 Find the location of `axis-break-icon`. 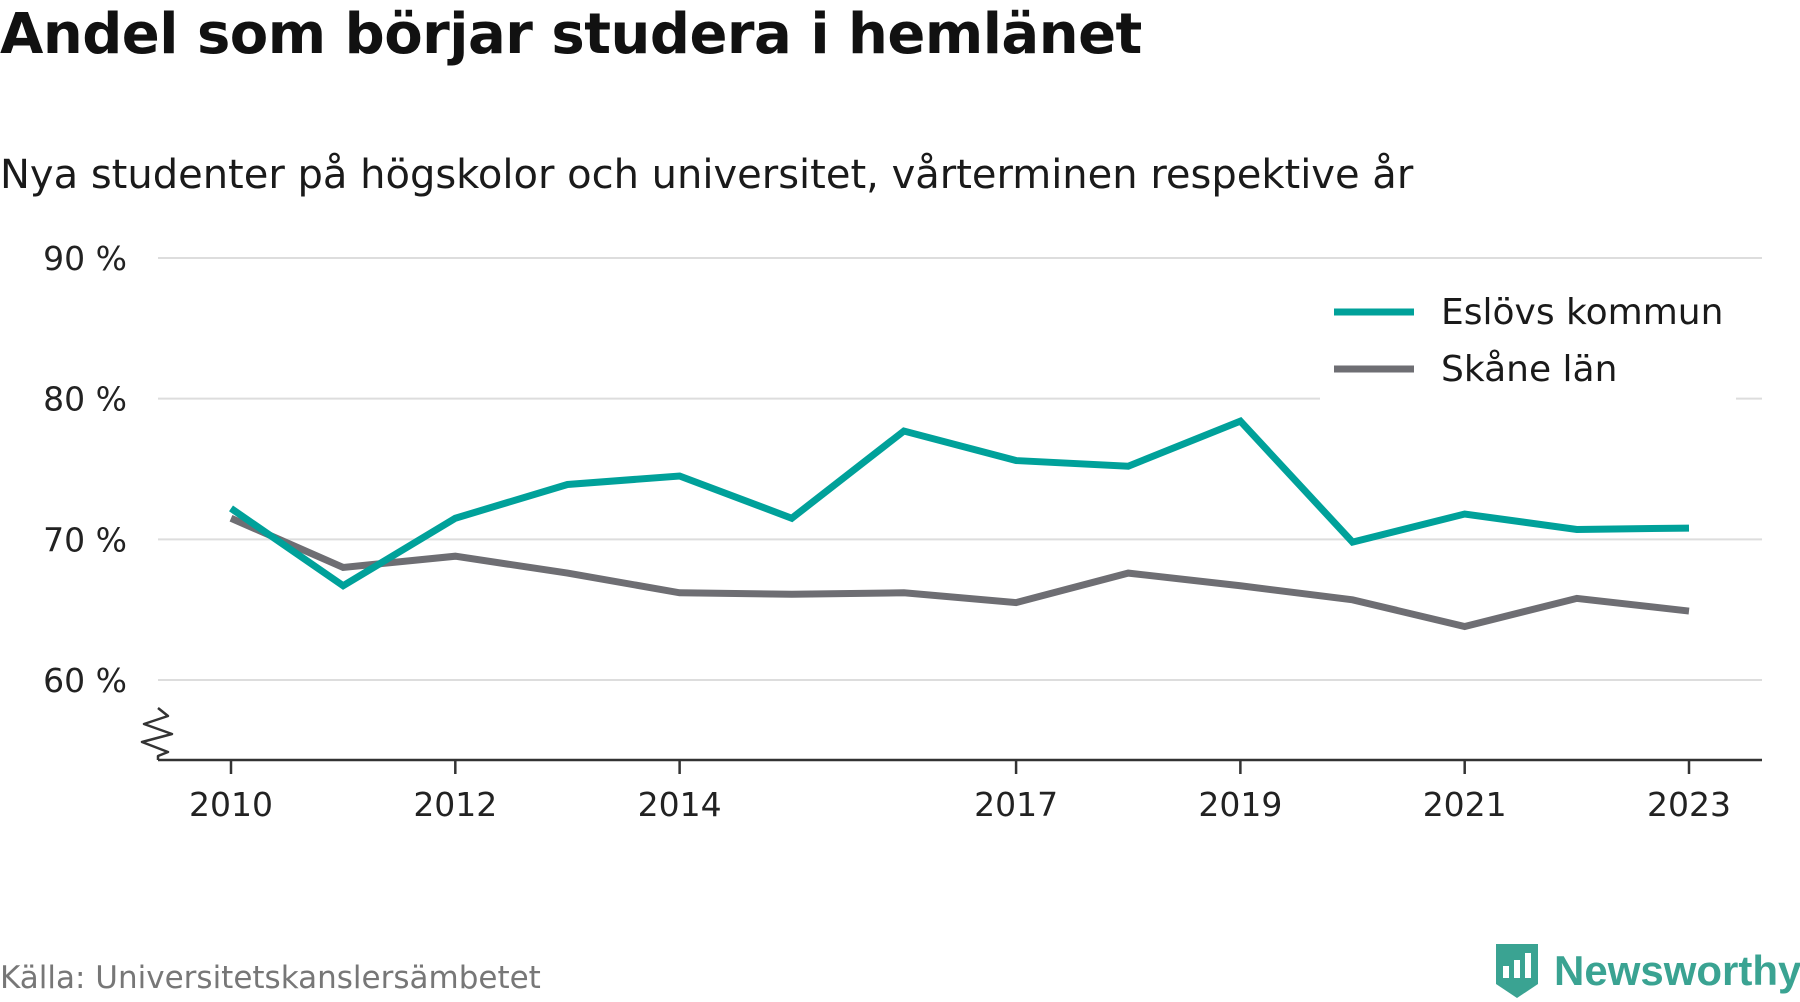

axis-break-icon is located at coordinates (157, 733).